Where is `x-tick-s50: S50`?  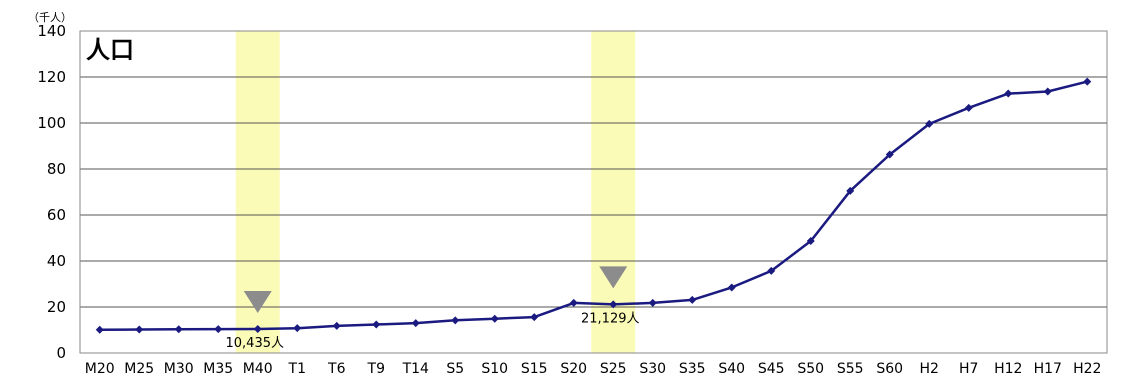
x-tick-s50: S50 is located at coordinates (810, 369).